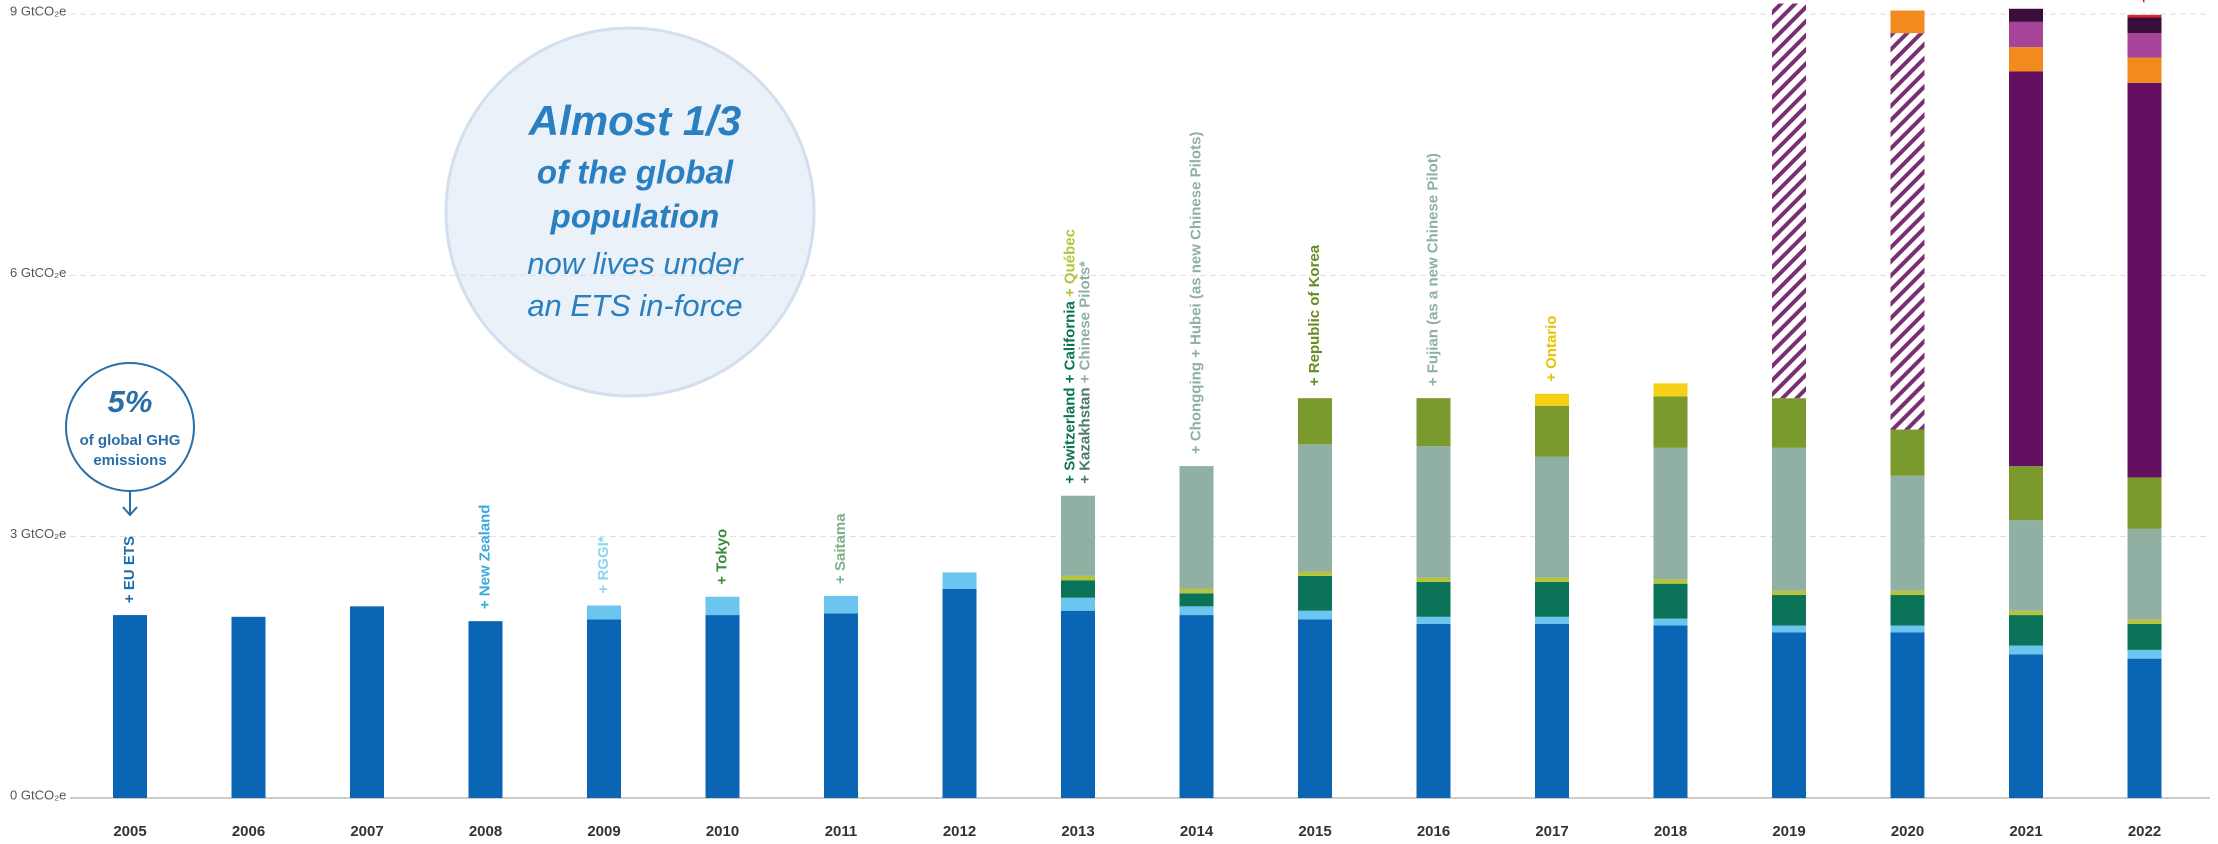  I want to click on annotation: + Switzerland + California + Québec, so click(1069, 356).